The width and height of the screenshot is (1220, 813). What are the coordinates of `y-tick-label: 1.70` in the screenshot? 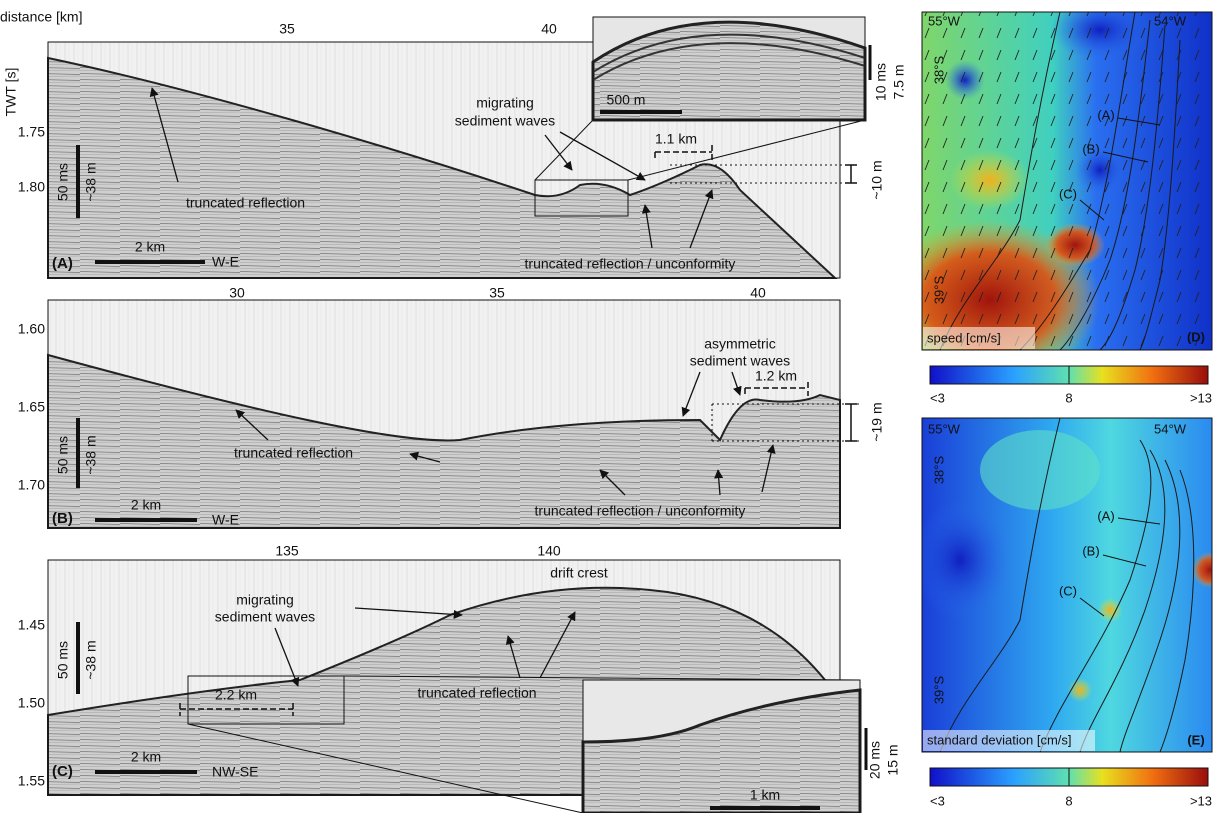 It's located at (31, 485).